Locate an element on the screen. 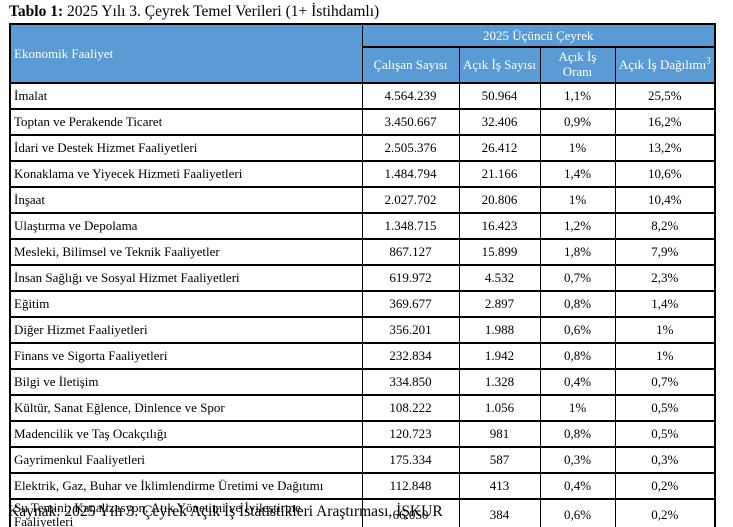 The width and height of the screenshot is (733, 527). cell-vacancies: 50.964 is located at coordinates (499, 96).